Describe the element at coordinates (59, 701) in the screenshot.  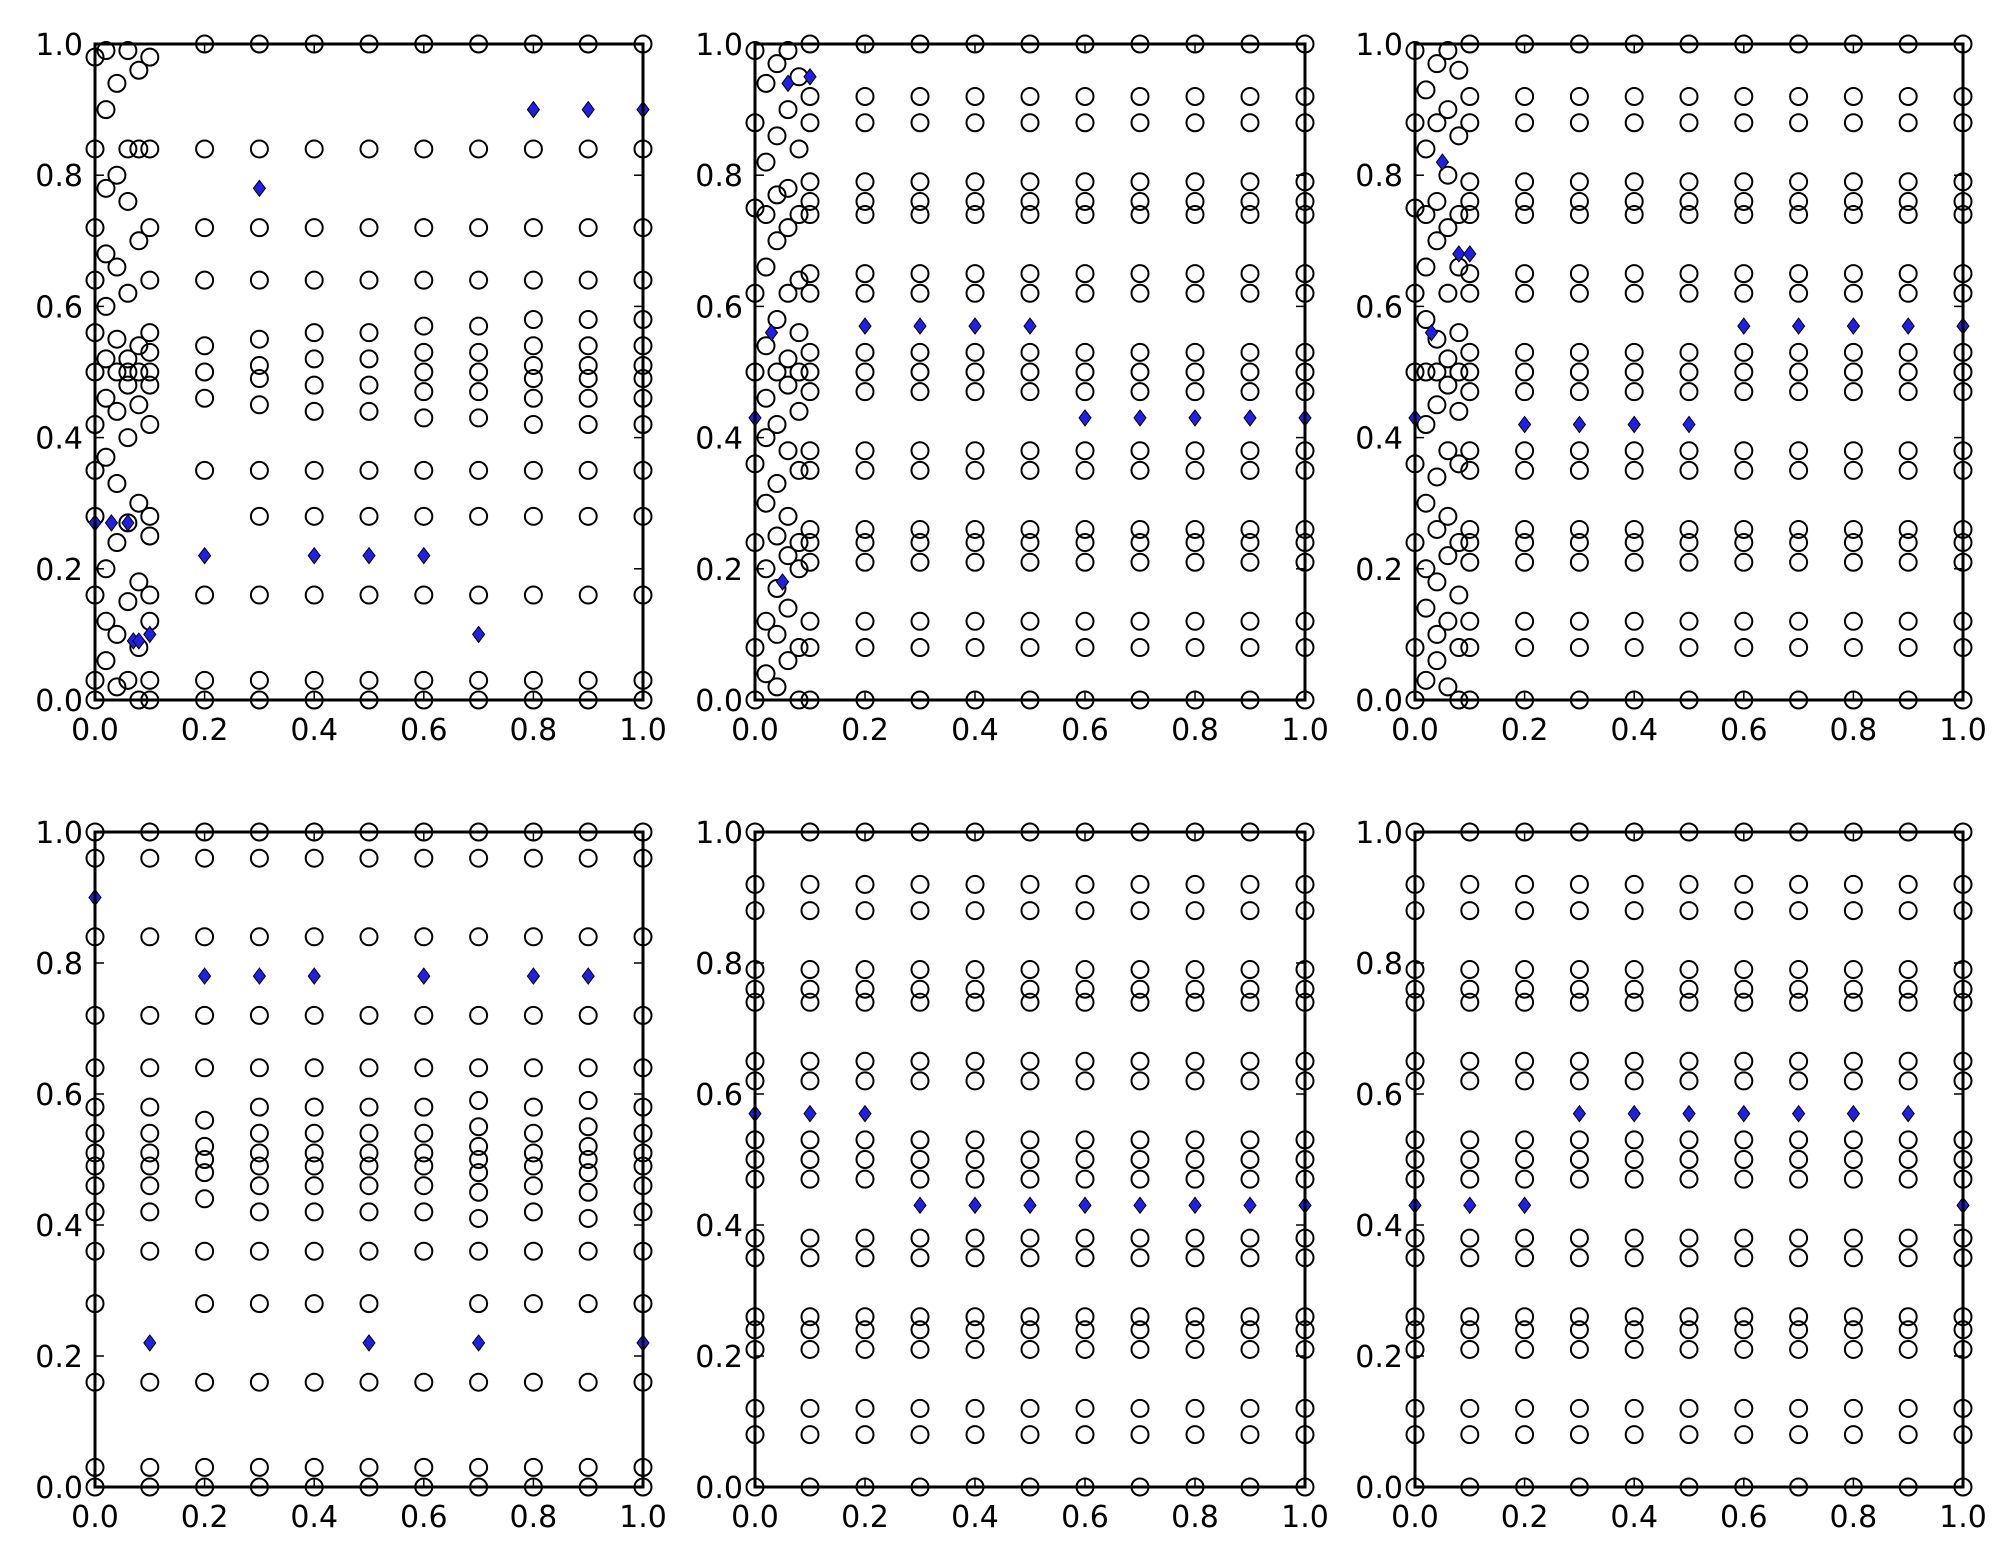
I see `y-tick-label: 0.0` at that location.